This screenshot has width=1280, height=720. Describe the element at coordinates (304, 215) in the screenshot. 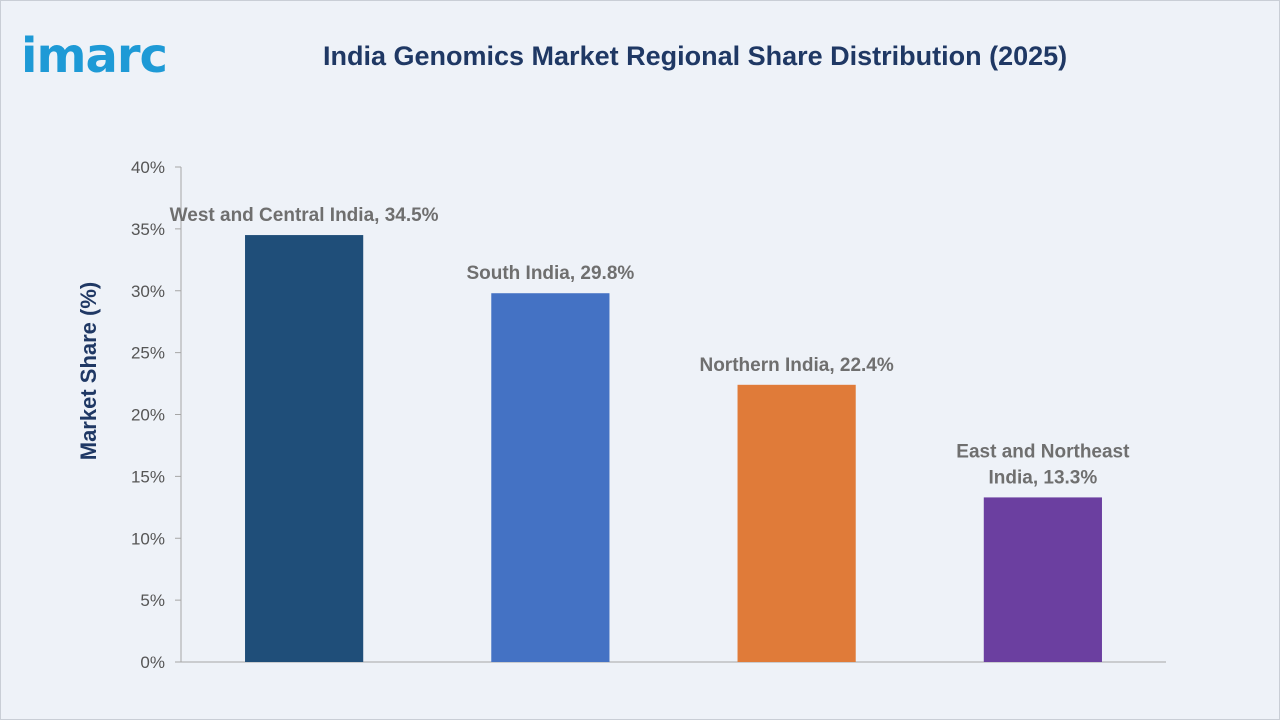

I see `data-label: West and Central India, 34.5%` at that location.